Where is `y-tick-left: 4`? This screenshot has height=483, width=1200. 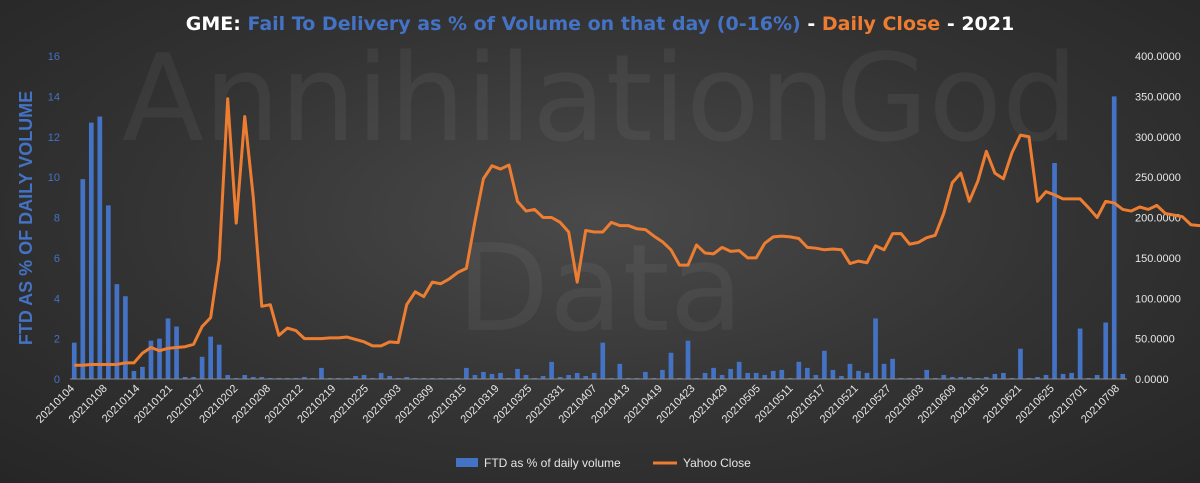 y-tick-left: 4 is located at coordinates (57, 299).